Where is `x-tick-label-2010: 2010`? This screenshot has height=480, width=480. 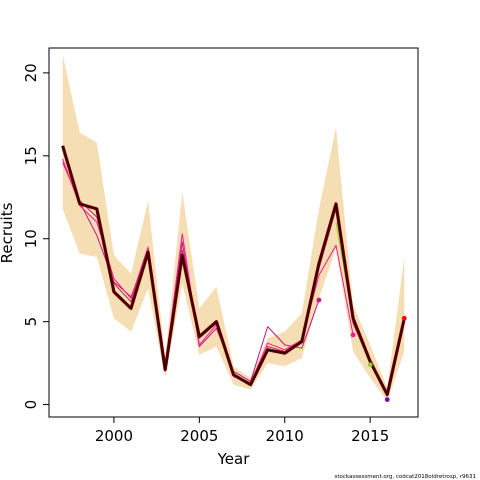 x-tick-label-2010: 2010 is located at coordinates (285, 436).